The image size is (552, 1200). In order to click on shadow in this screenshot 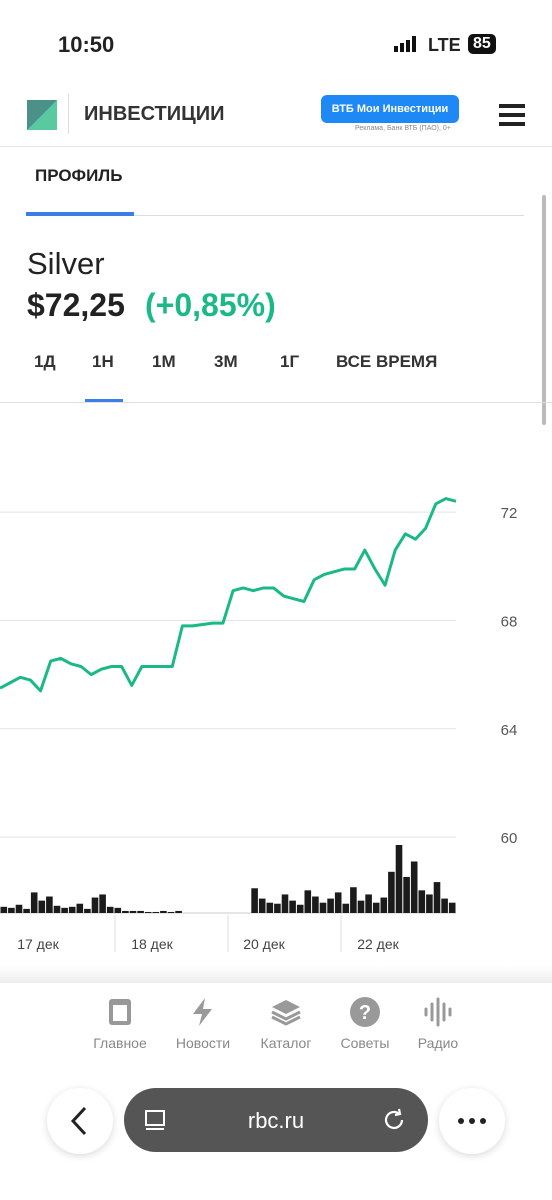, I will do `click(276, 974)`.